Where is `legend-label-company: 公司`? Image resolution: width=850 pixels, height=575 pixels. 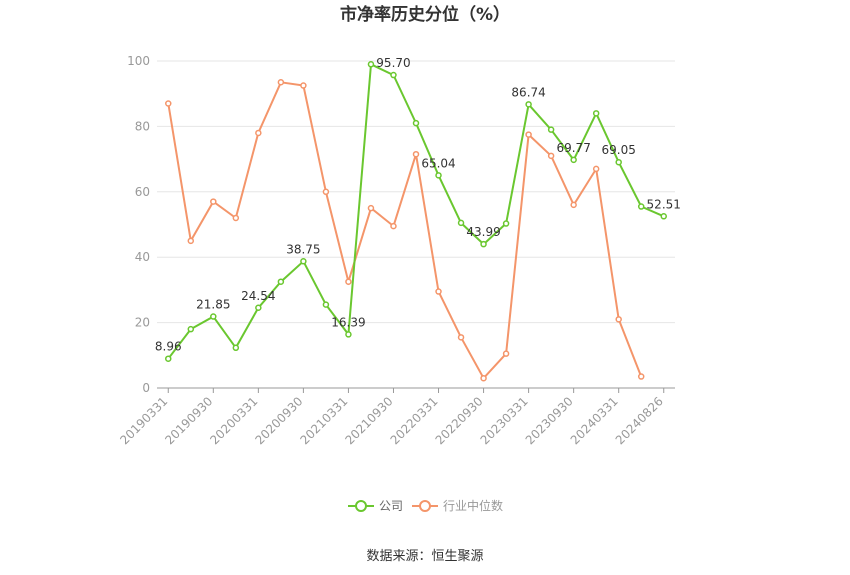
legend-label-company: 公司 is located at coordinates (391, 506).